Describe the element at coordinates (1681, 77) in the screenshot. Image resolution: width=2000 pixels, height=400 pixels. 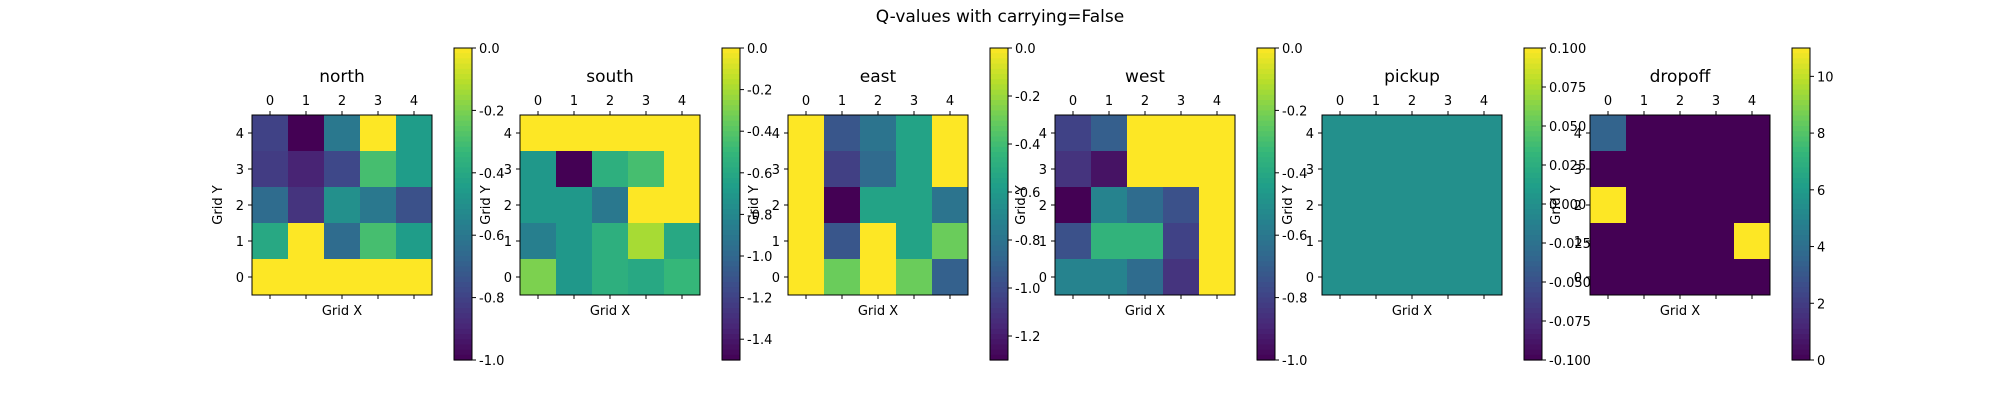
I see `panel-title: dropoff` at that location.